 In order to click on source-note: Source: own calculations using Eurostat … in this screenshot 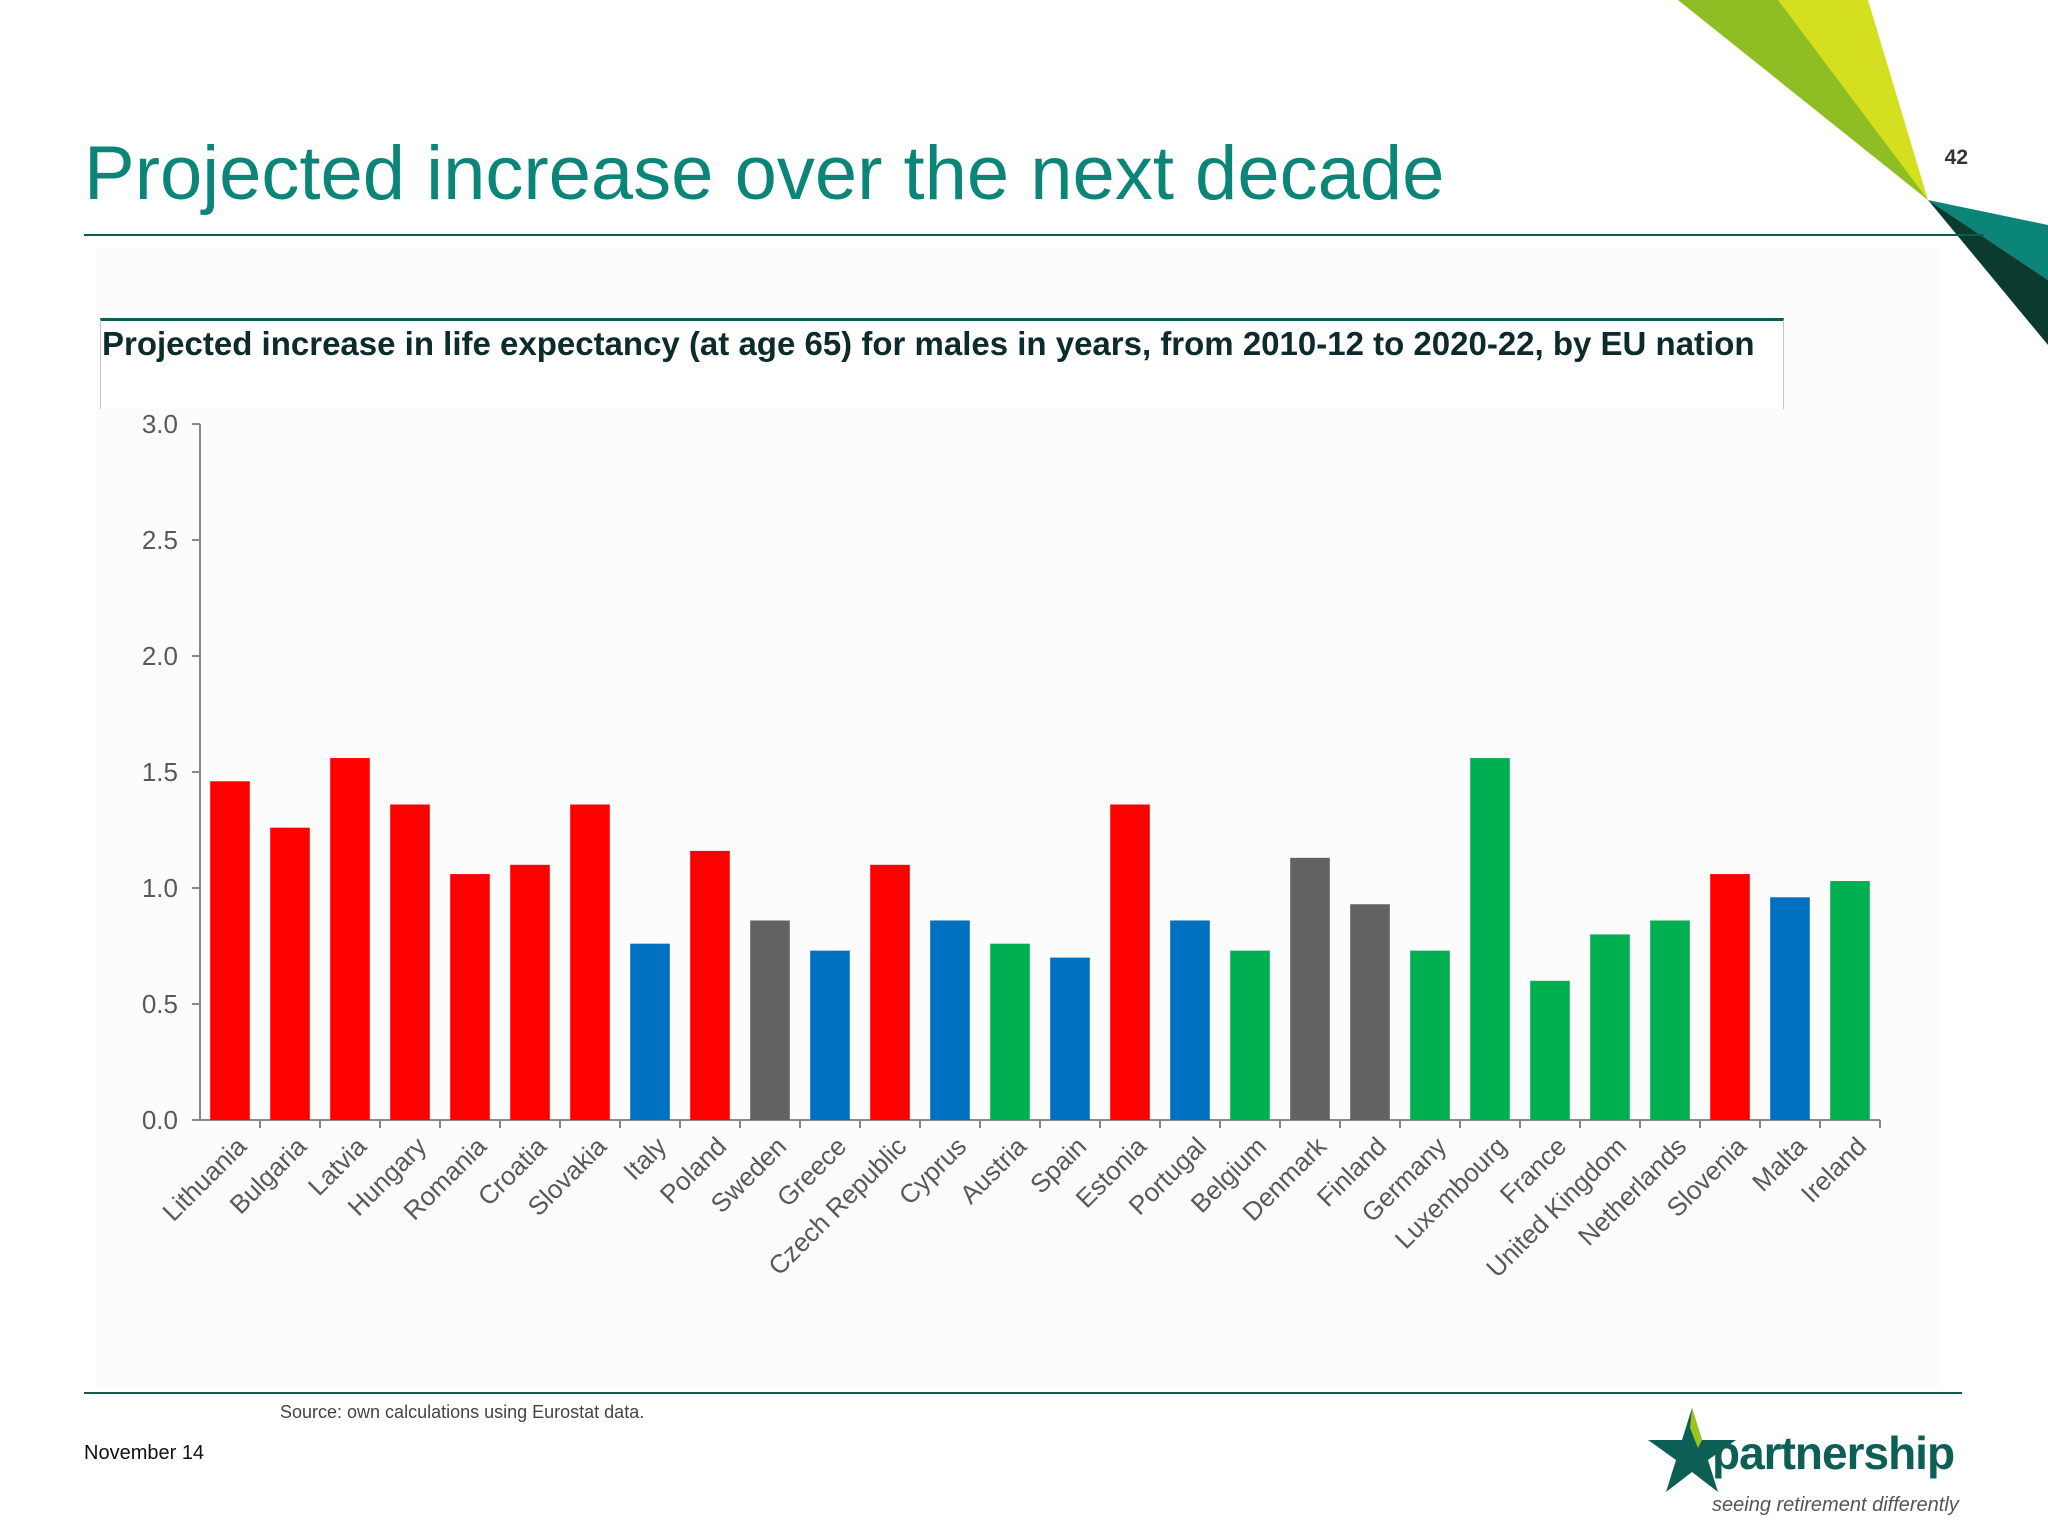, I will do `click(462, 1412)`.